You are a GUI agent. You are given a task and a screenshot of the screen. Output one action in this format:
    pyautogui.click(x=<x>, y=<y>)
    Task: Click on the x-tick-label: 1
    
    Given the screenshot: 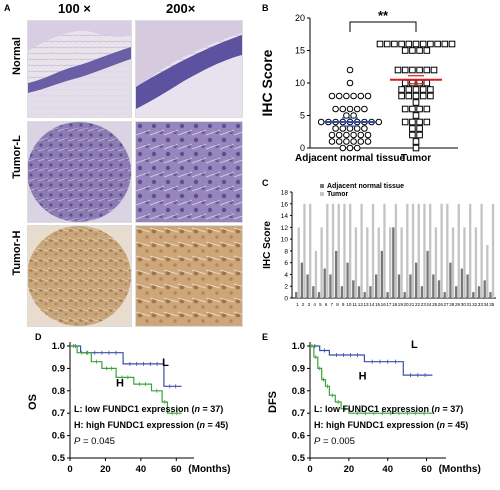 What is the action you would take?
    pyautogui.click(x=297, y=304)
    